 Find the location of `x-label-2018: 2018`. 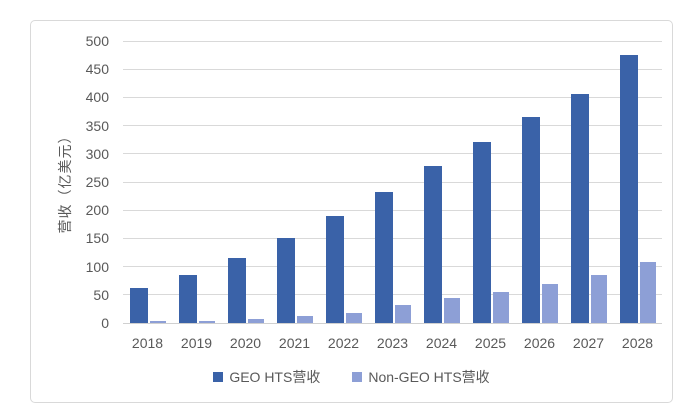

x-label-2018: 2018 is located at coordinates (147, 343).